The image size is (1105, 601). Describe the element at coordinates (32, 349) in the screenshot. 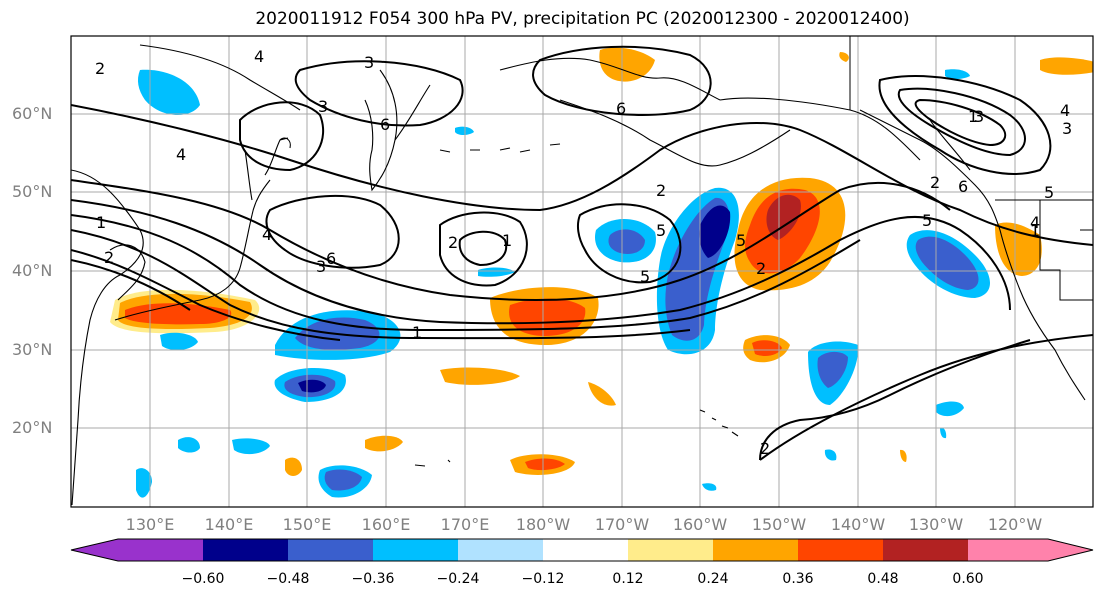

I see `lat-label: 30°N` at that location.